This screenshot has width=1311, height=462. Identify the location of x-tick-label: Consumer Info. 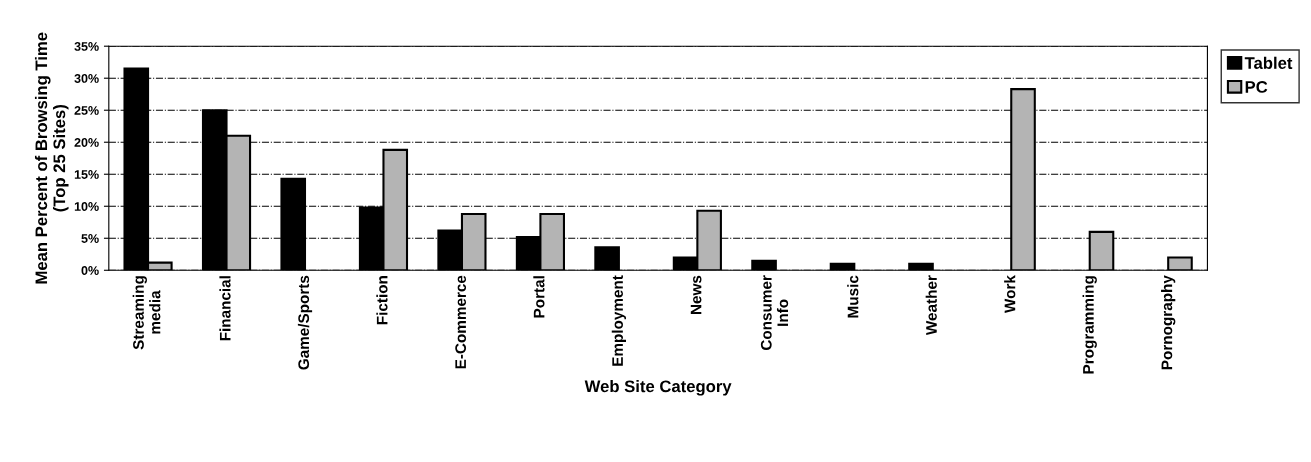
(774, 313).